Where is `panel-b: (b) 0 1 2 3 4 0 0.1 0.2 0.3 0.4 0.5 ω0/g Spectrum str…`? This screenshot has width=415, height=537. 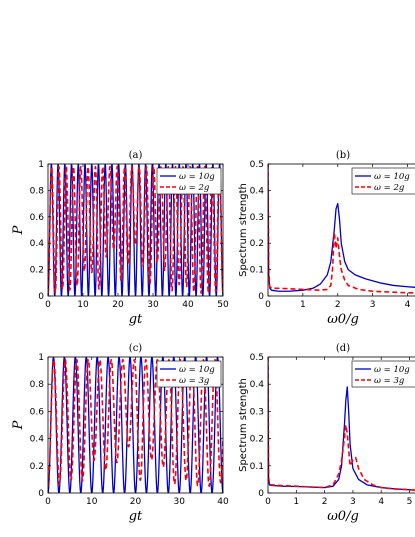 panel-b: (b) 0 1 2 3 4 0 0.1 0.2 0.3 0.4 0.5 ω0/g Spectrum str… is located at coordinates (326, 238).